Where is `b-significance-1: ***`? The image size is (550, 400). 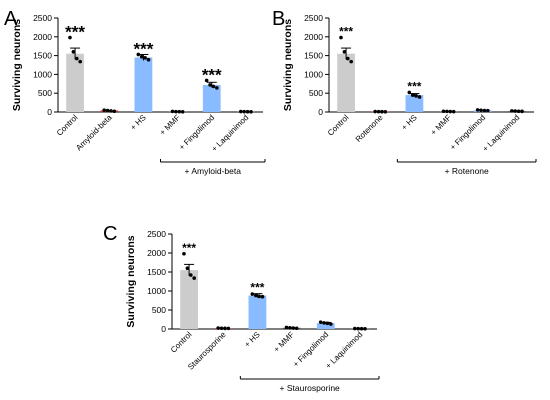
b-significance-1: *** is located at coordinates (346, 32).